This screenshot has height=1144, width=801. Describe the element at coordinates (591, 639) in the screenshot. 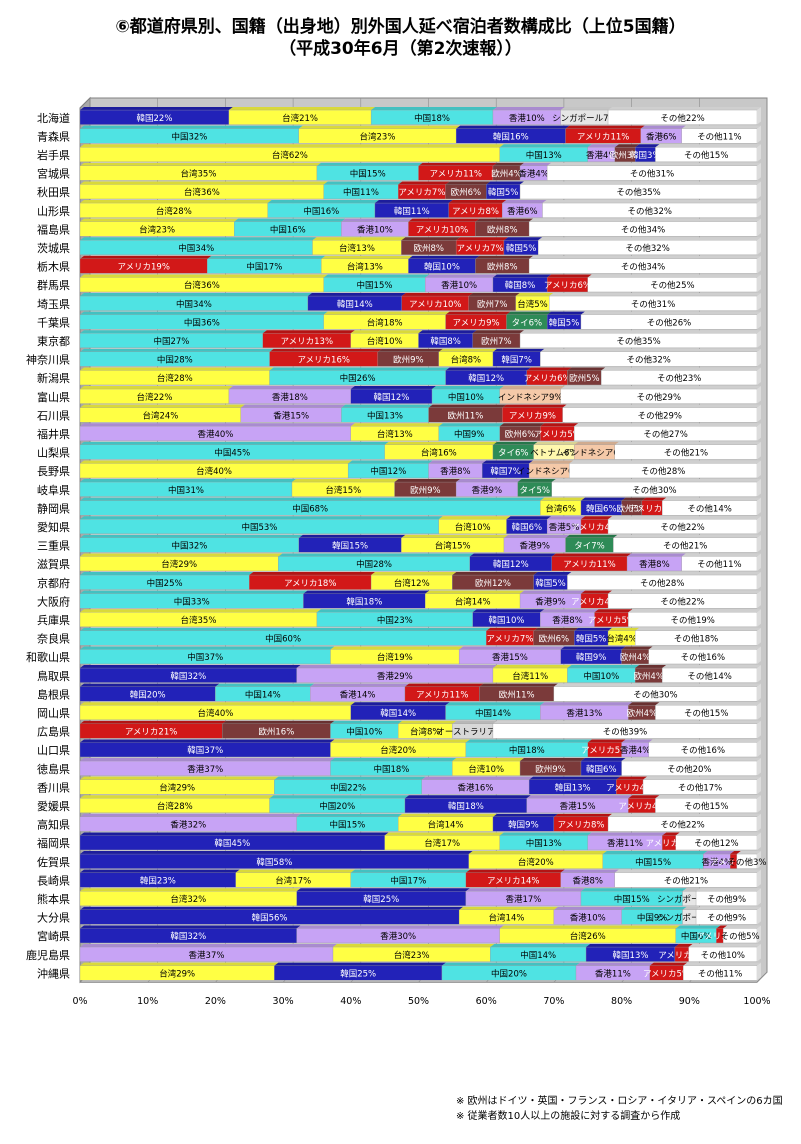

I see `segment-data-label: 韓国5%` at that location.